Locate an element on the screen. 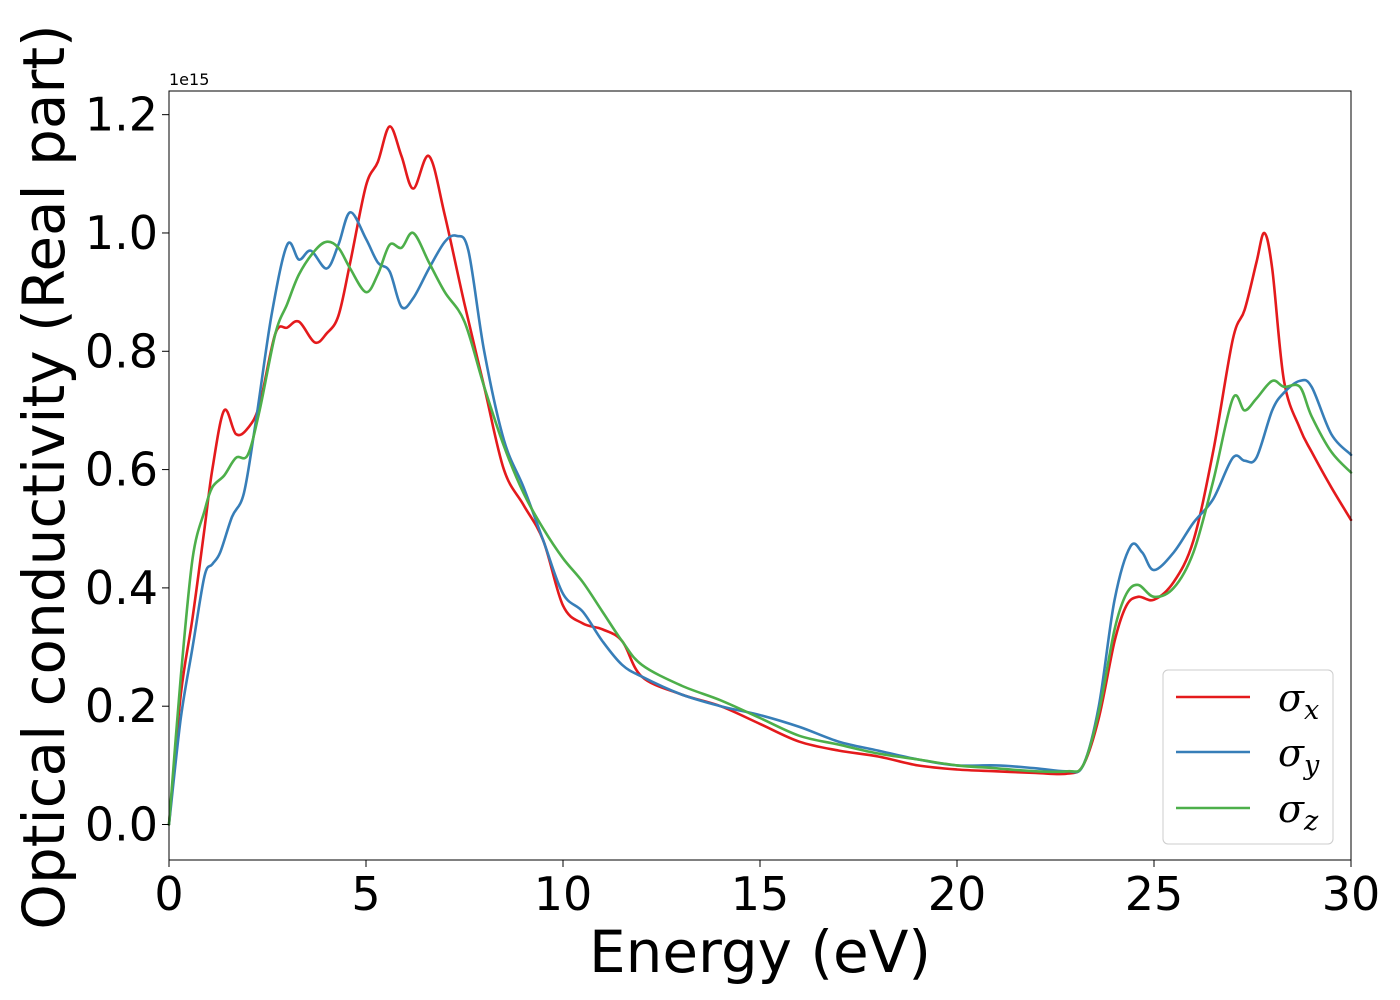 The image size is (1400, 1000). x-axis-title: Energy (eV) is located at coordinates (760, 952).